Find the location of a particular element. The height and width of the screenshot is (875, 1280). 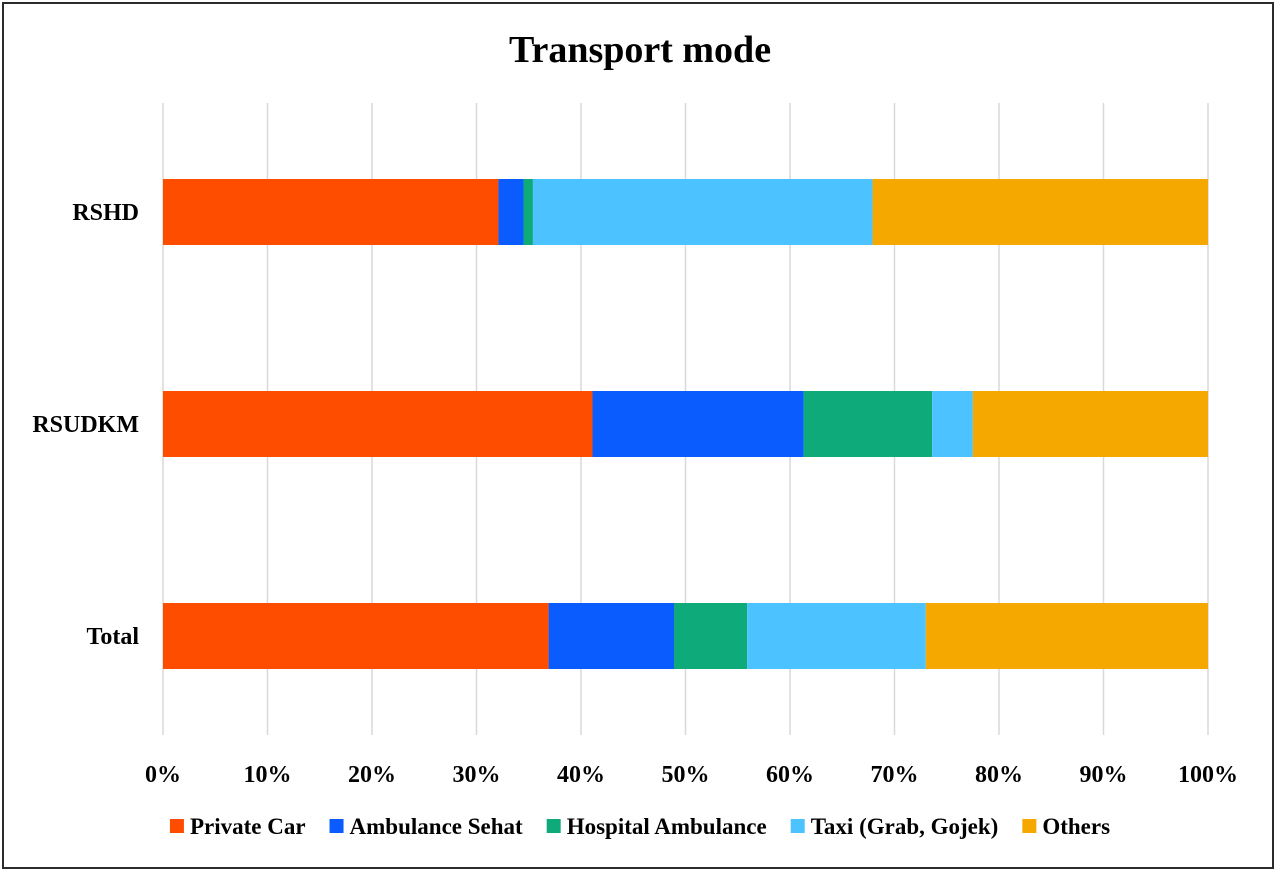

legend-item: Taxi (Grab, Gojek) is located at coordinates (894, 826).